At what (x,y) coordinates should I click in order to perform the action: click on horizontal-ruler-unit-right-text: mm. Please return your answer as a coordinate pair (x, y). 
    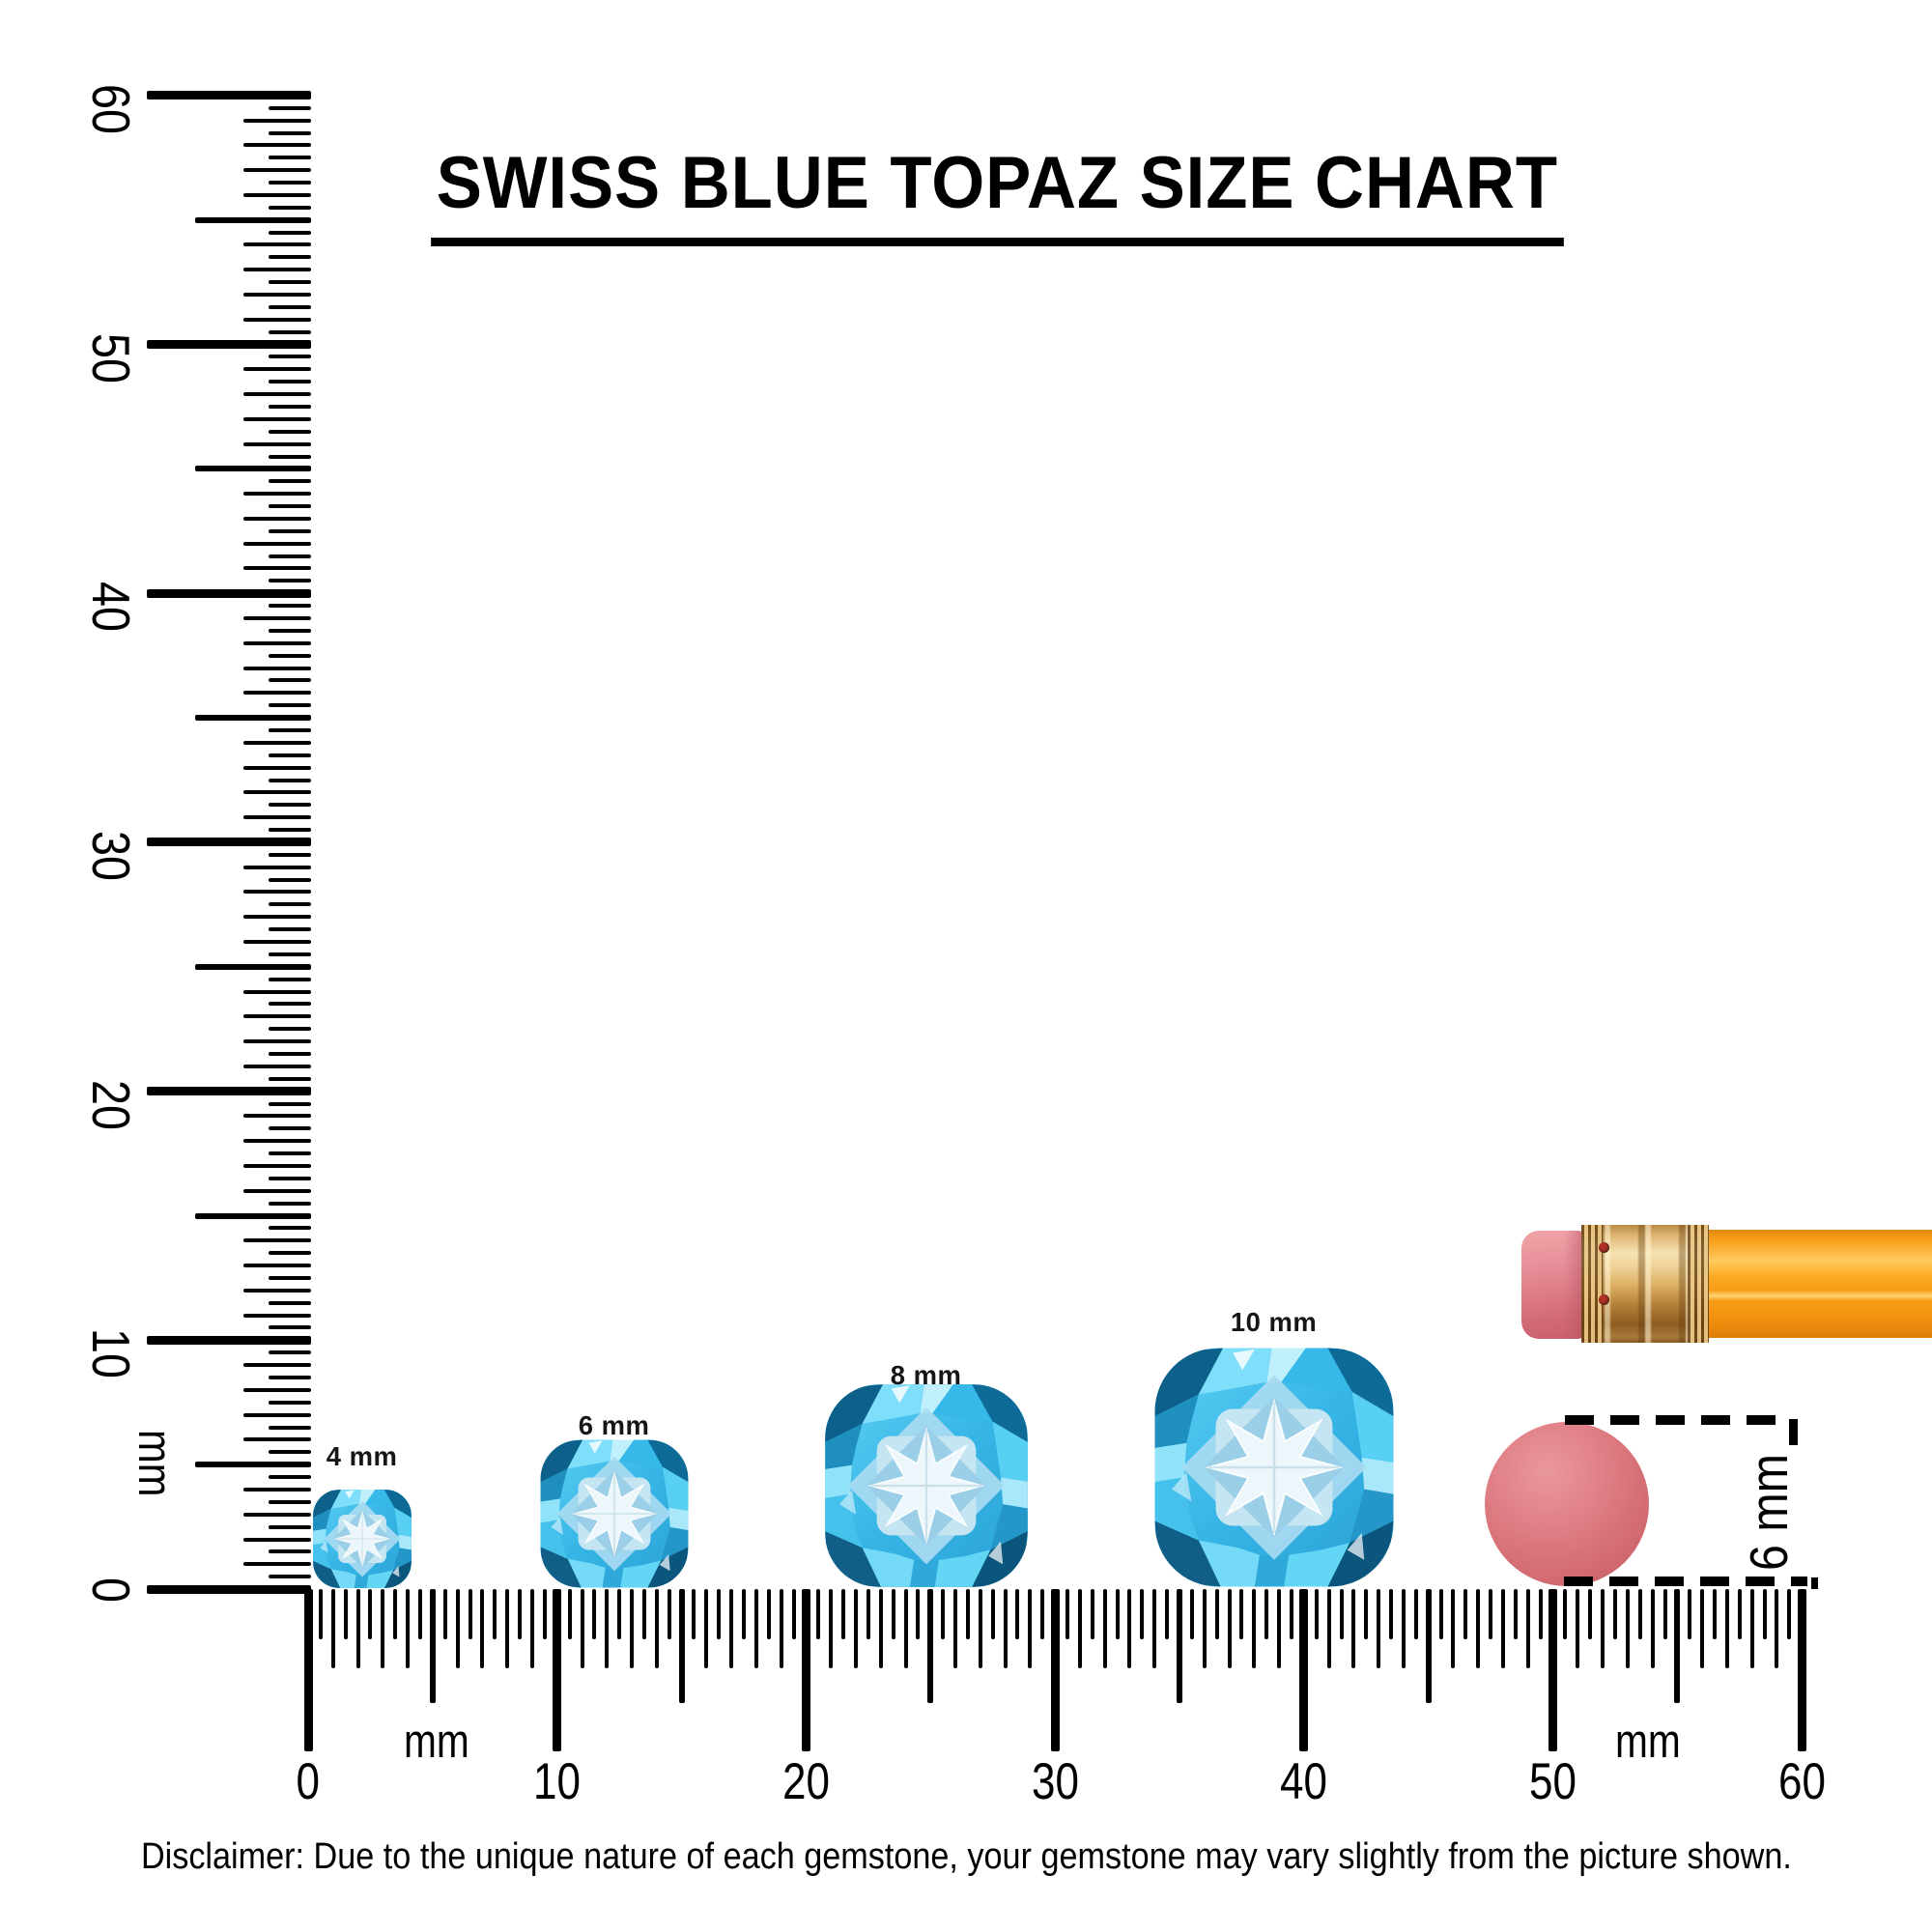
    Looking at the image, I should click on (1648, 1742).